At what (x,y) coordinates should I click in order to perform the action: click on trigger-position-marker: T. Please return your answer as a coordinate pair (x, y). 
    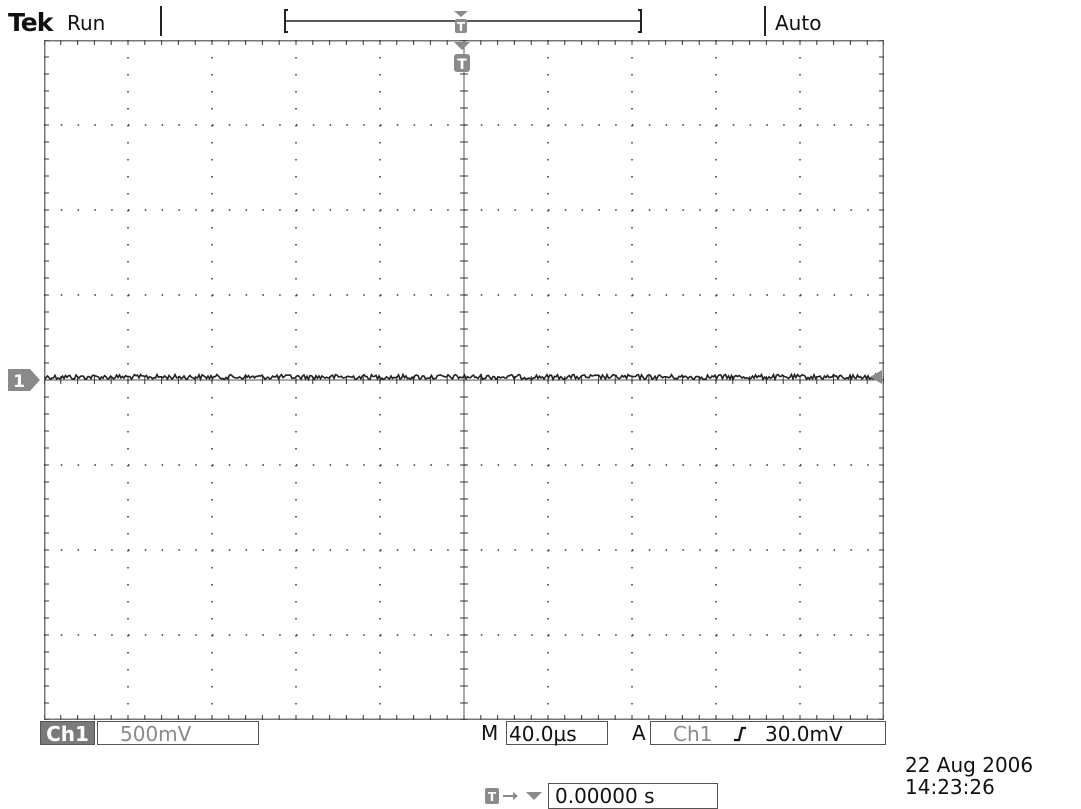
    Looking at the image, I should click on (462, 57).